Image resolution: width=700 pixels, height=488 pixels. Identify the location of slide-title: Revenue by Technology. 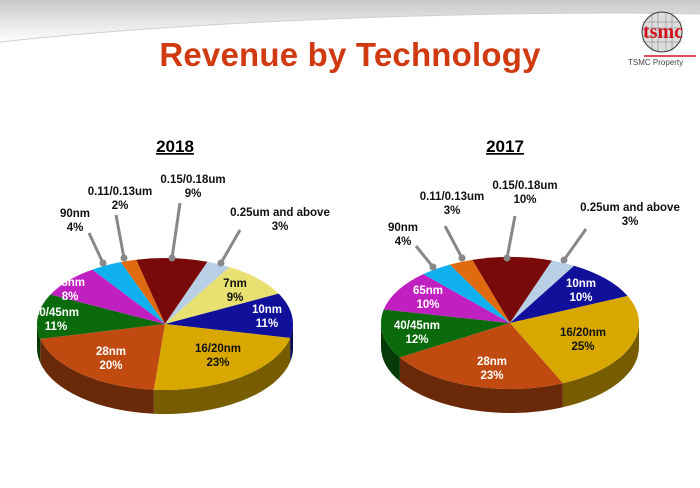
(350, 54).